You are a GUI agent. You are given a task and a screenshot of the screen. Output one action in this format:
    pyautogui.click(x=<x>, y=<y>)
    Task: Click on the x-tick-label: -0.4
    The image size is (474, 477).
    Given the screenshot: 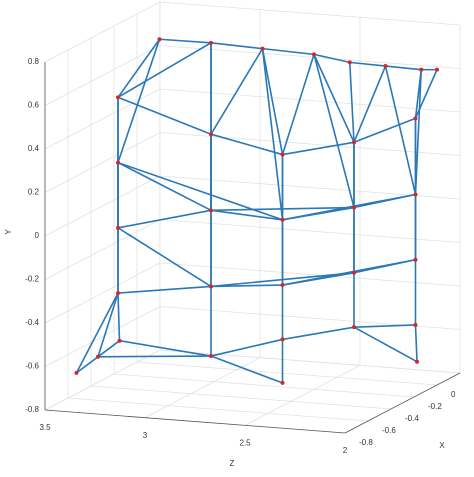 What is the action you would take?
    pyautogui.click(x=412, y=418)
    